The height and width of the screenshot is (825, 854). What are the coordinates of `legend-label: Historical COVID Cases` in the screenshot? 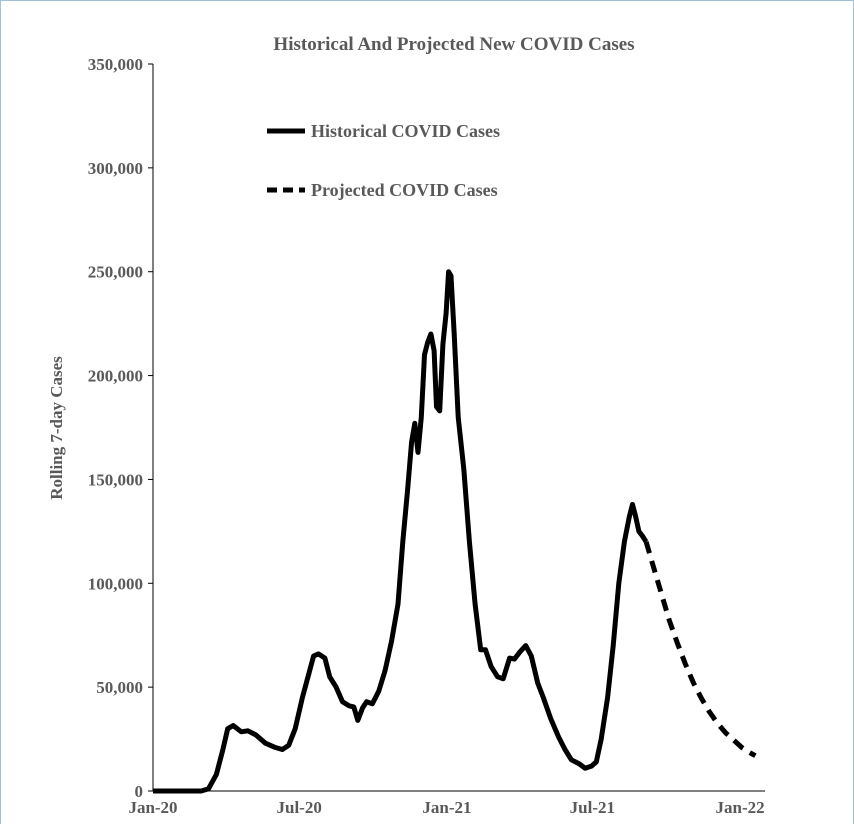 It's located at (405, 131).